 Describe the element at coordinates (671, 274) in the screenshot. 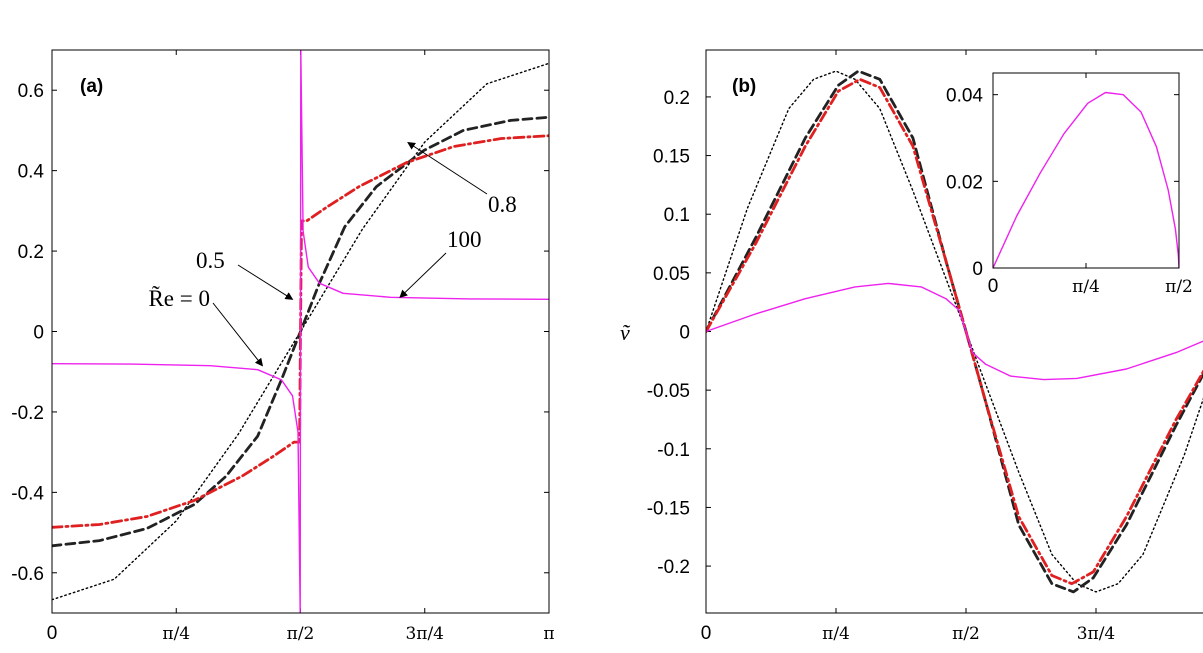

I see `y-tick-label: 0.05` at that location.